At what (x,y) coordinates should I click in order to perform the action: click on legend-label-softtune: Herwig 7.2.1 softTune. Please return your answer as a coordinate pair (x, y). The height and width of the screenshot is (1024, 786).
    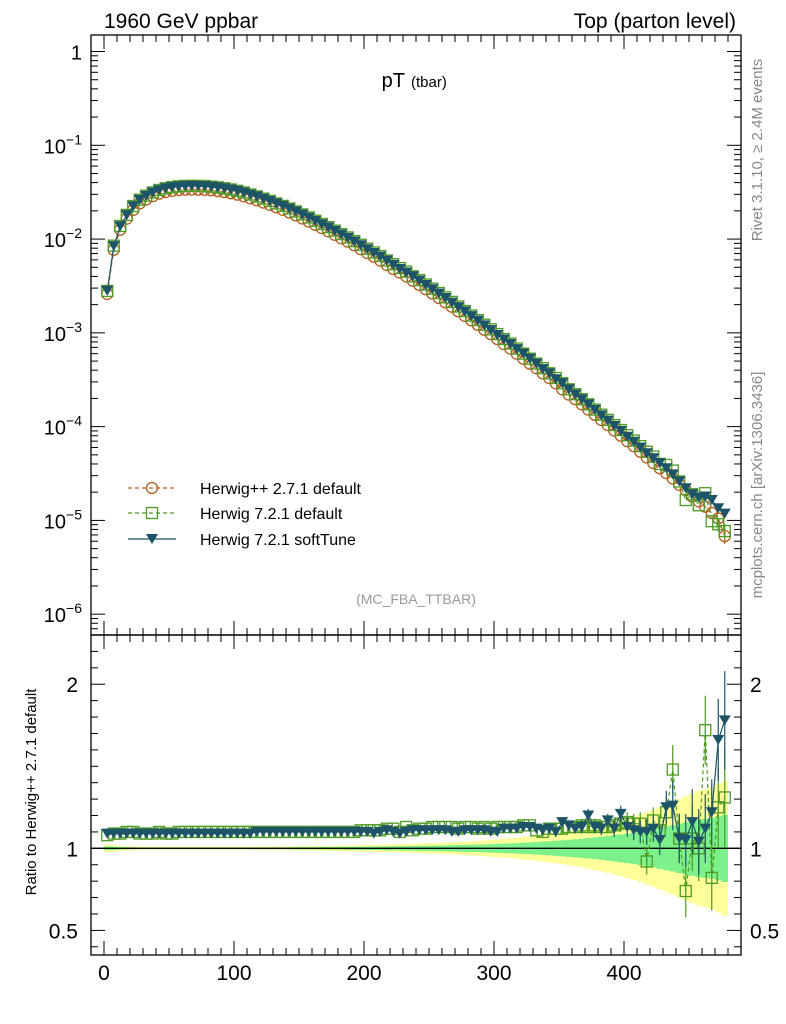
    Looking at the image, I should click on (278, 540).